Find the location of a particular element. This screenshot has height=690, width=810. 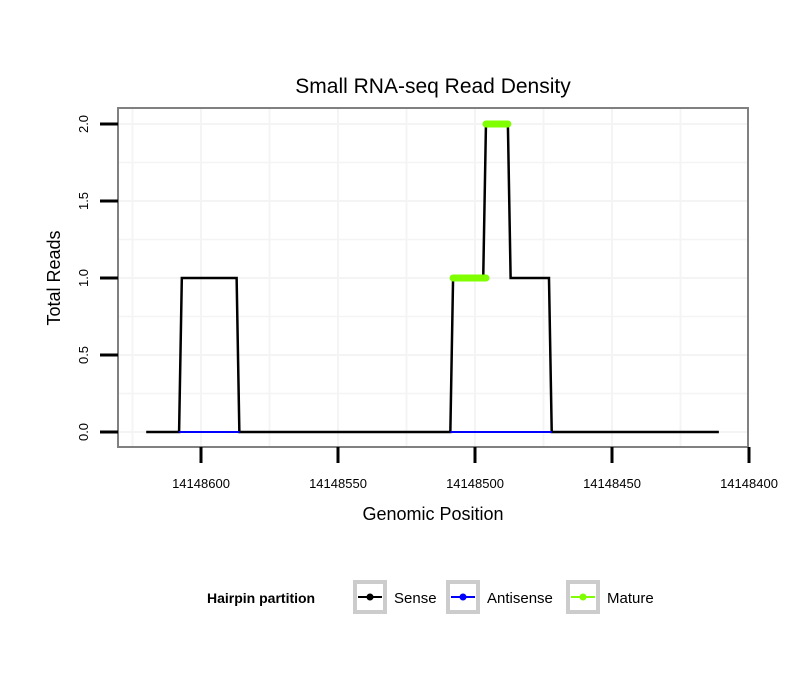

y-tick-label: 0.5 is located at coordinates (83, 355).